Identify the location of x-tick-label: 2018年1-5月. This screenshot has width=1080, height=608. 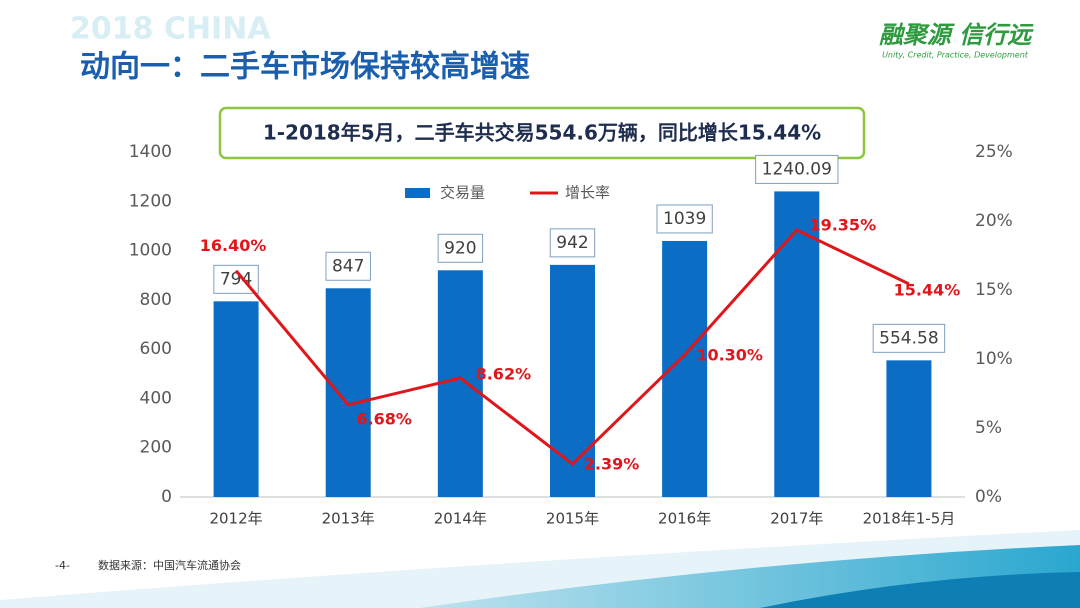
(909, 519).